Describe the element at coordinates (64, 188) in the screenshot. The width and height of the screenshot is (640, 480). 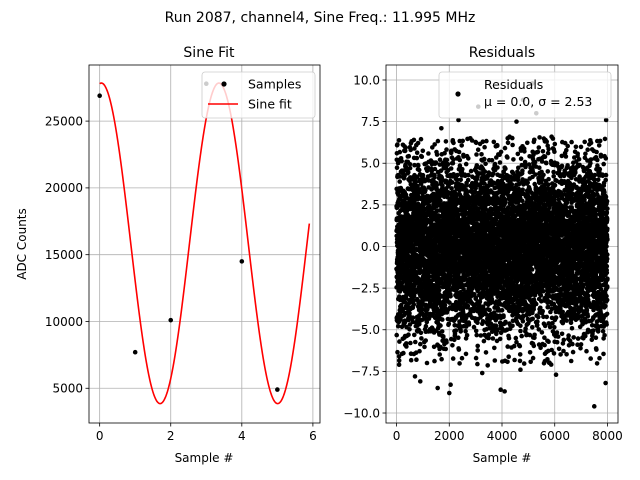
I see `sine-fit-y-tick-label: 20000` at that location.